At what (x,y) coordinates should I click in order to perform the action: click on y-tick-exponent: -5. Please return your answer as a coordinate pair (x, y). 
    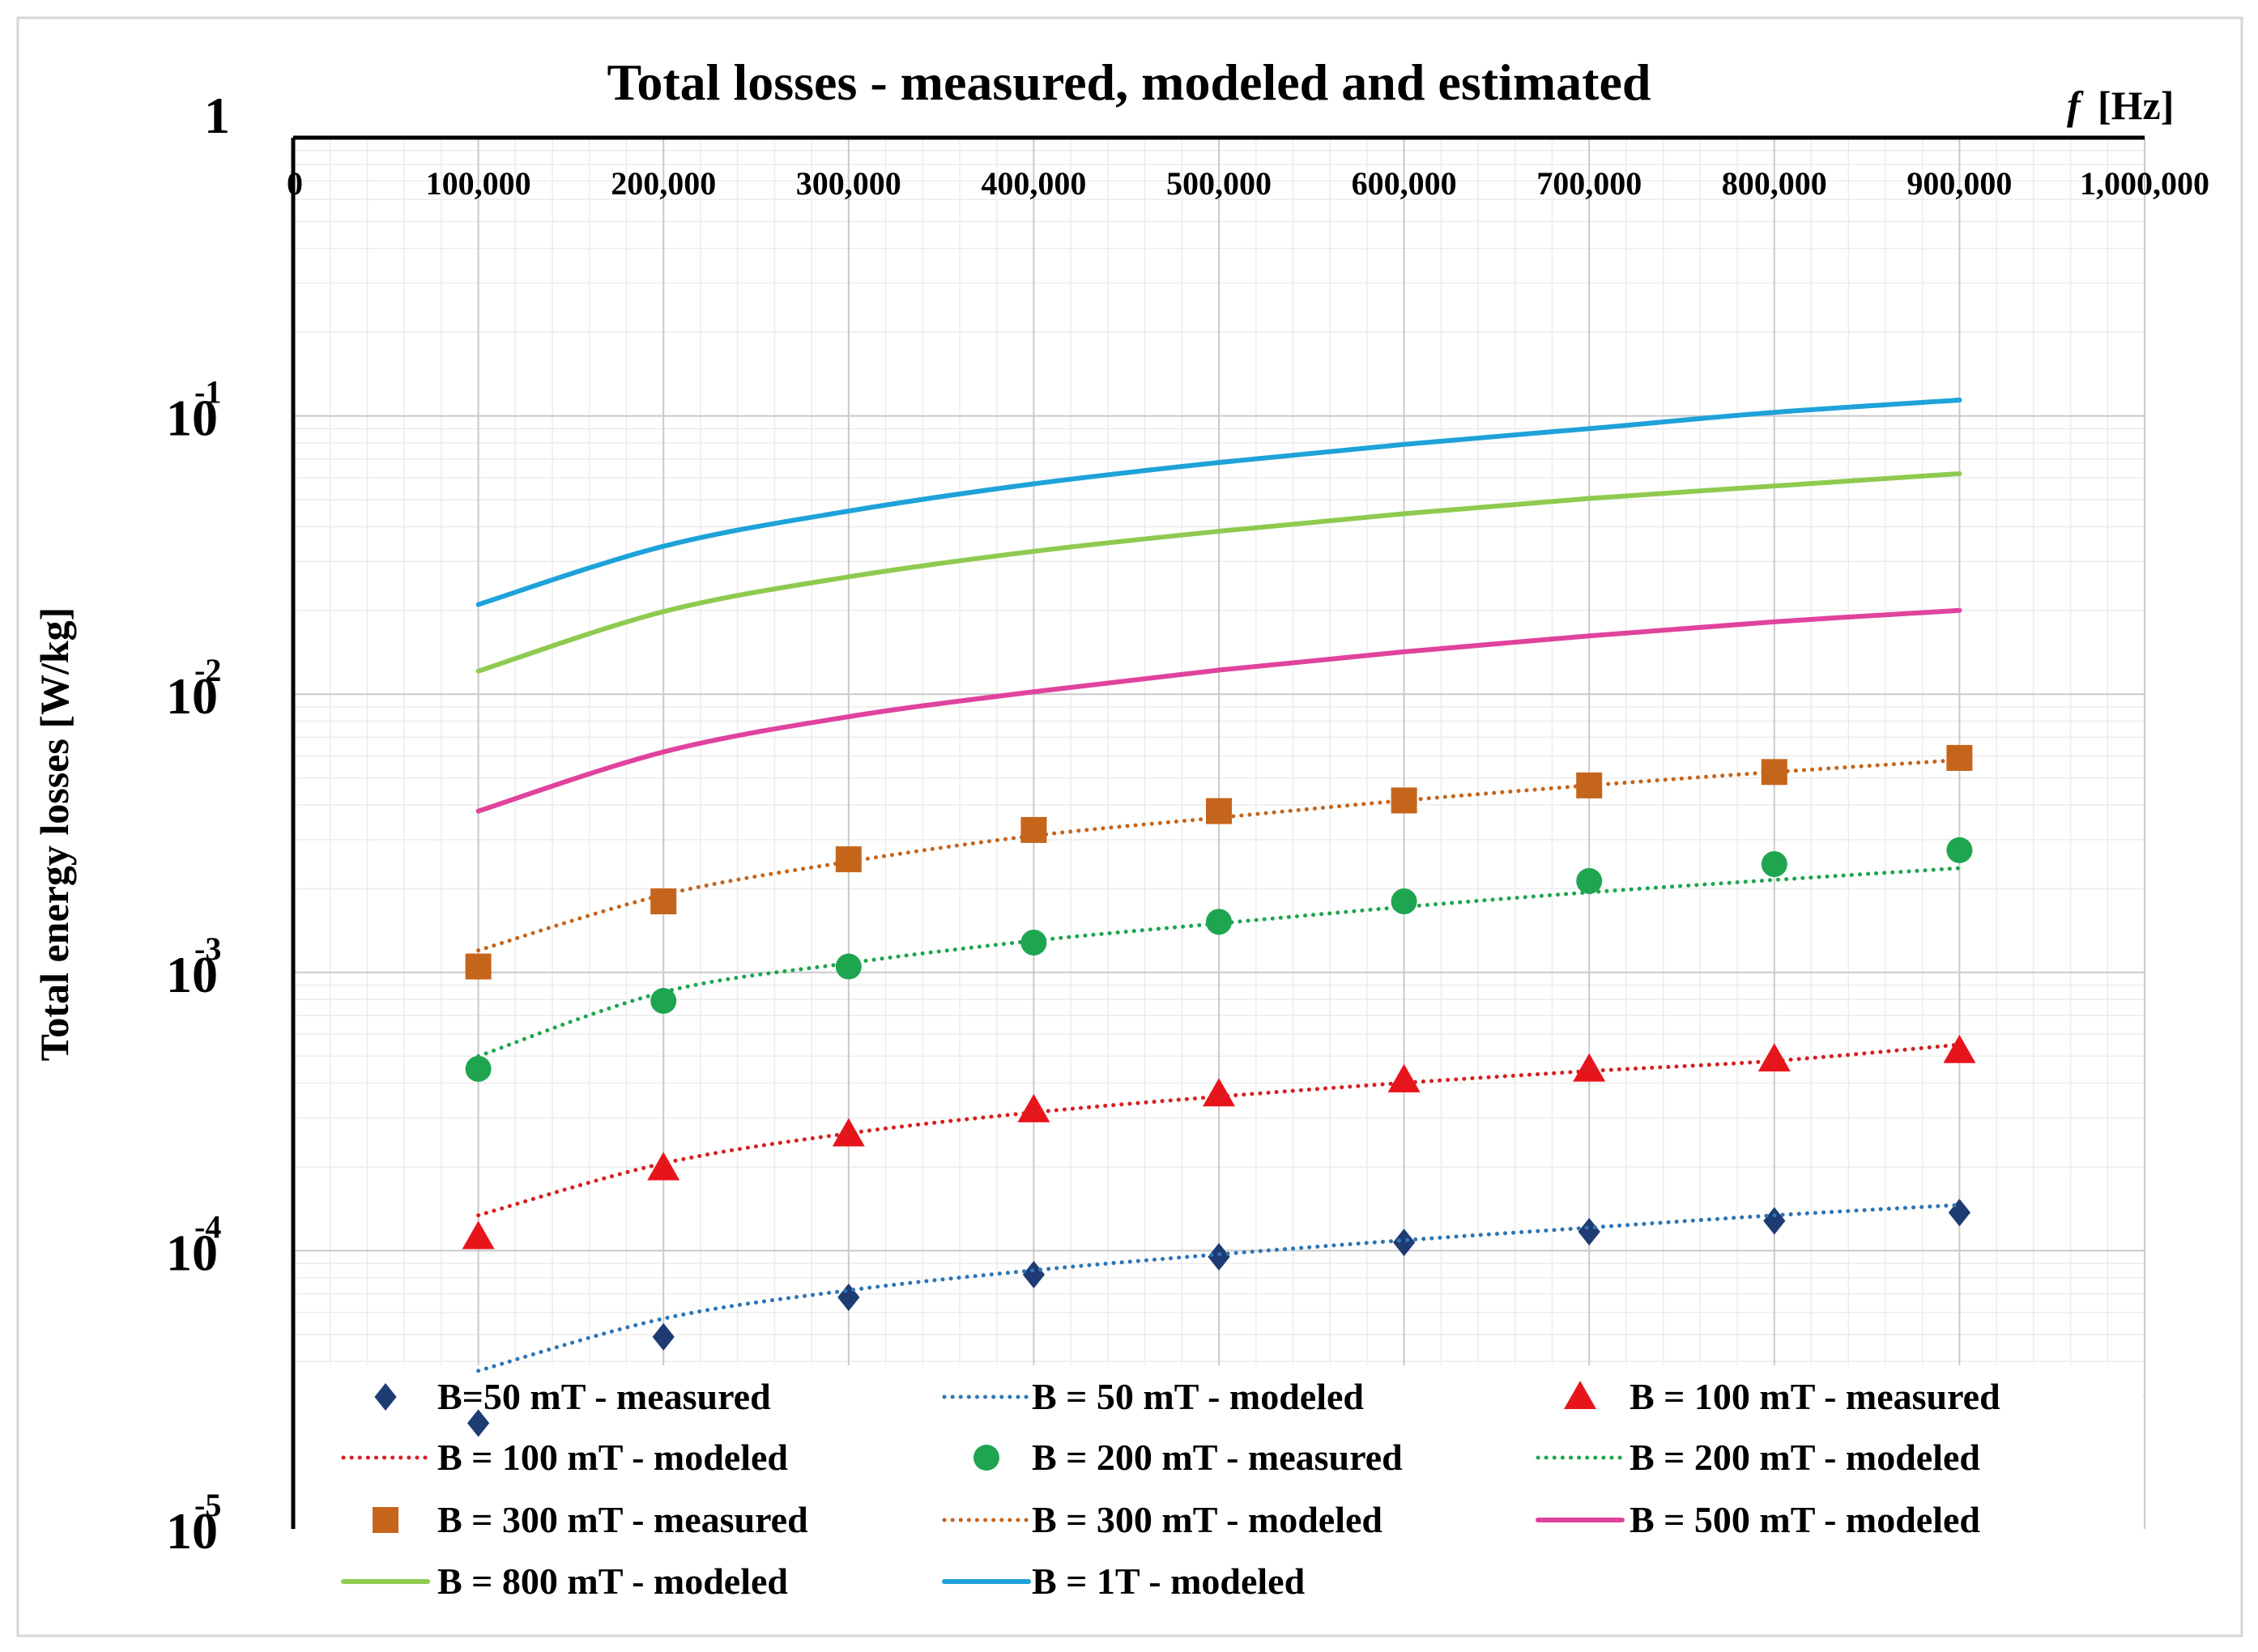
    Looking at the image, I should click on (207, 1505).